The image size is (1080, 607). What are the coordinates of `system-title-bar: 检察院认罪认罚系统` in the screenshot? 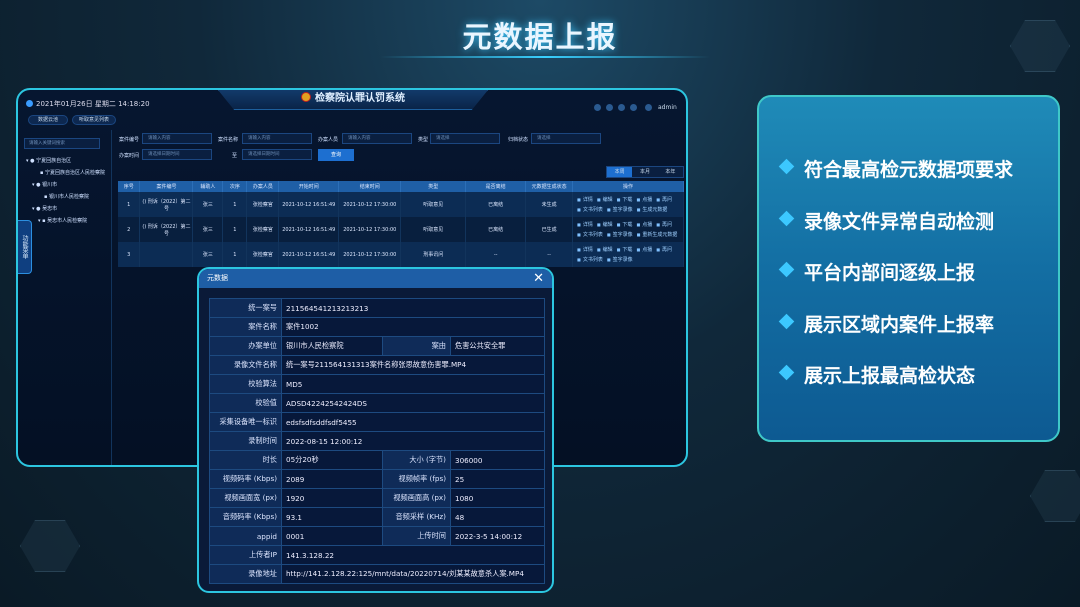 It's located at (353, 100).